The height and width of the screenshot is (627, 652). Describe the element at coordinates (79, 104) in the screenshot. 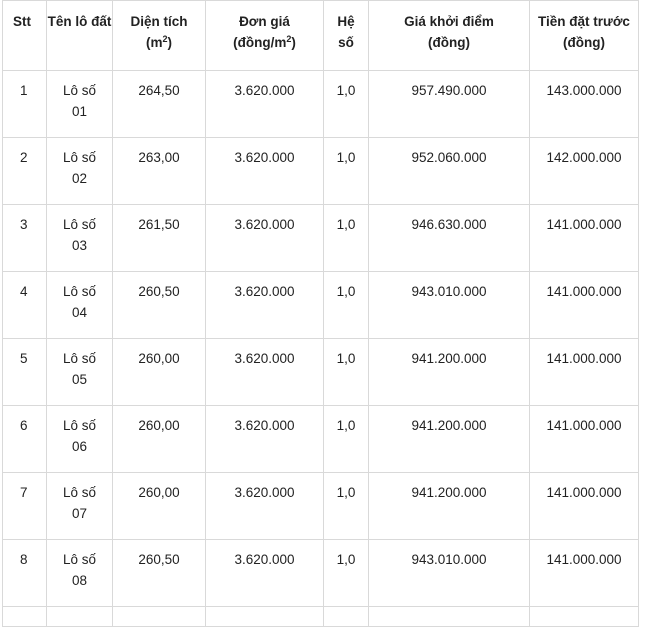

I see `cell-ten-lo: Lô số 01` at that location.